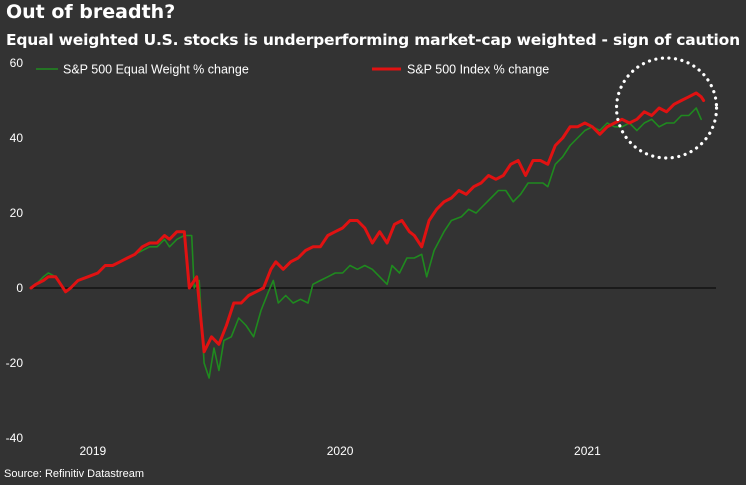 The height and width of the screenshot is (485, 746). What do you see at coordinates (17, 213) in the screenshot?
I see `y-tick-label: 20` at bounding box center [17, 213].